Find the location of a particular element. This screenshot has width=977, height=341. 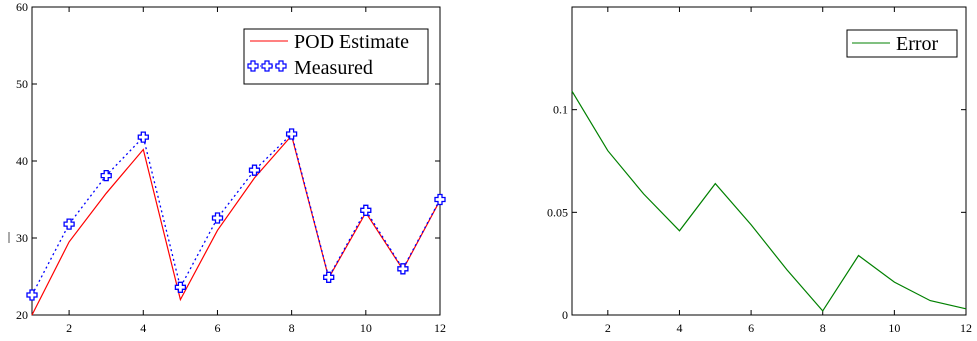

left-legend-box is located at coordinates (336, 56).